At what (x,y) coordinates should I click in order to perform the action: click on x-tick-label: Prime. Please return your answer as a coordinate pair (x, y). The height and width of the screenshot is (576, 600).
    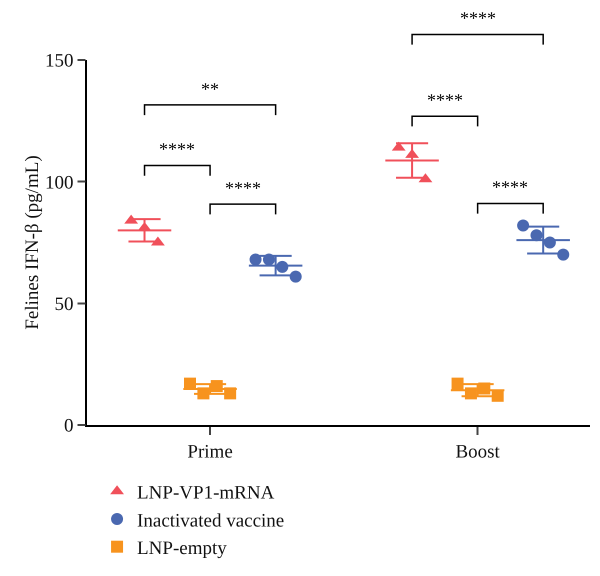
    Looking at the image, I should click on (210, 452).